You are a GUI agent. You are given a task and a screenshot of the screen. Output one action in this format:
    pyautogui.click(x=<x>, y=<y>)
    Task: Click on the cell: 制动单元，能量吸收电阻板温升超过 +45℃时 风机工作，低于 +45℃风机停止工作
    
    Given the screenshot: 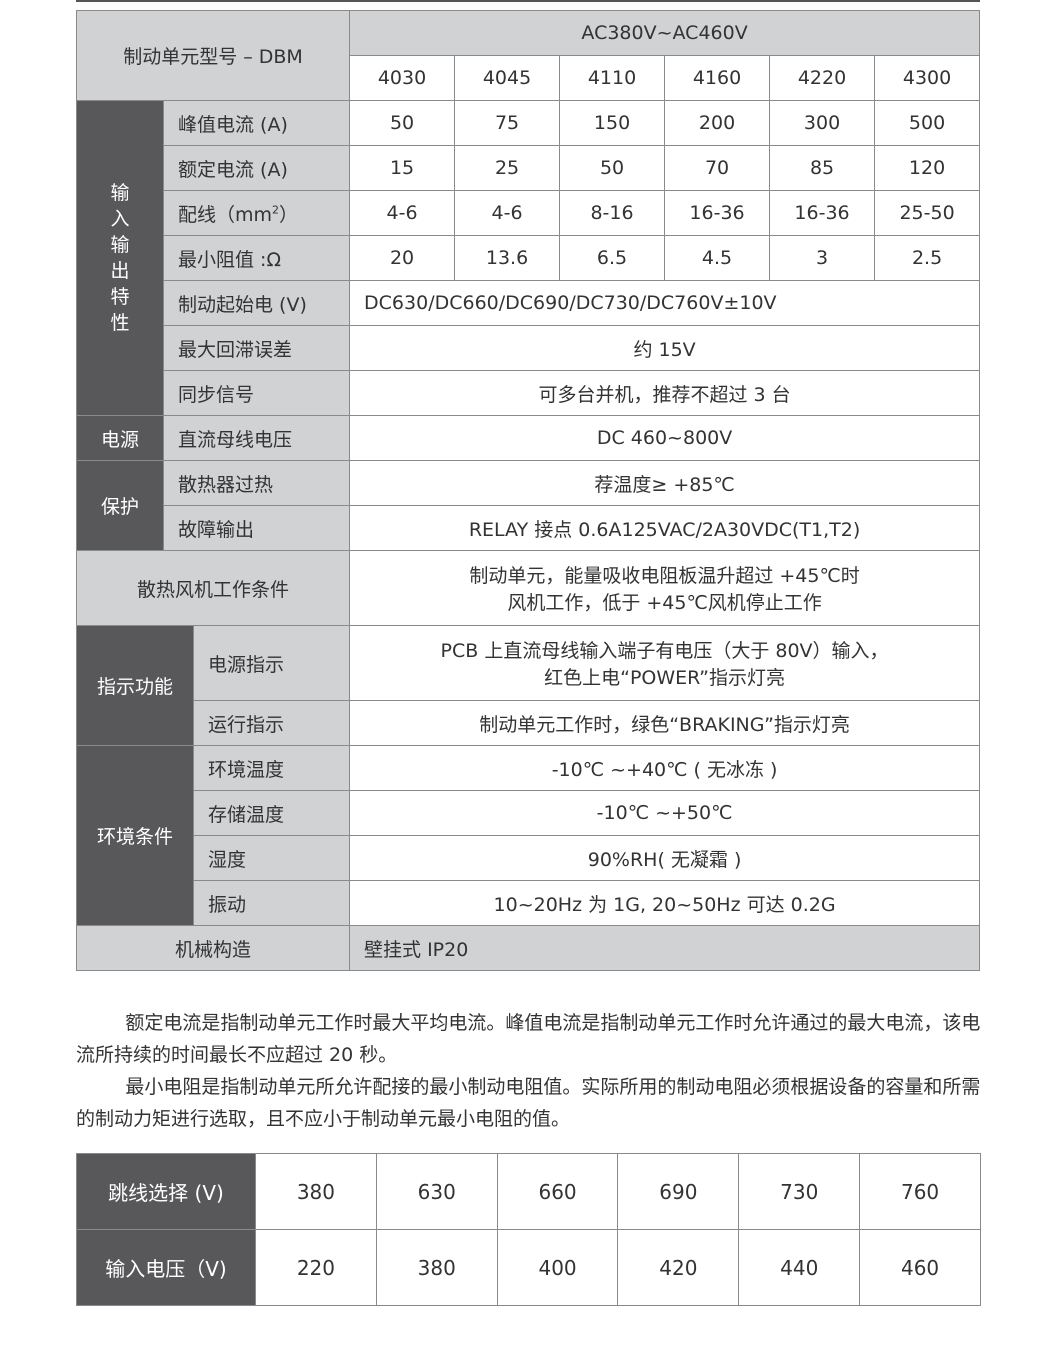 What is the action you would take?
    pyautogui.click(x=665, y=588)
    